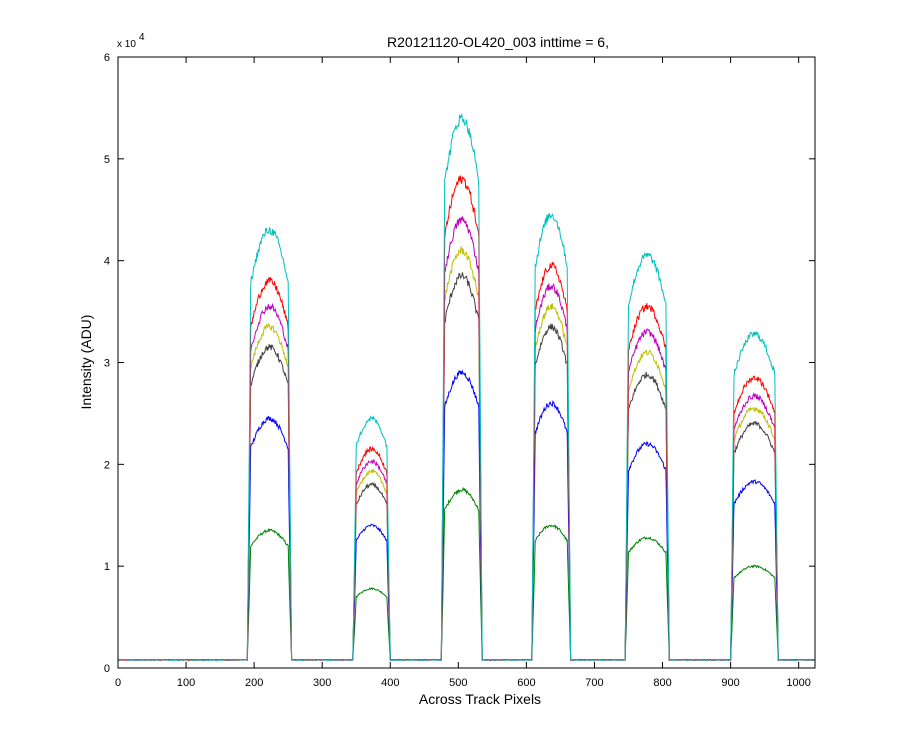 The height and width of the screenshot is (750, 900). I want to click on y-tick-label: 5, so click(107, 160).